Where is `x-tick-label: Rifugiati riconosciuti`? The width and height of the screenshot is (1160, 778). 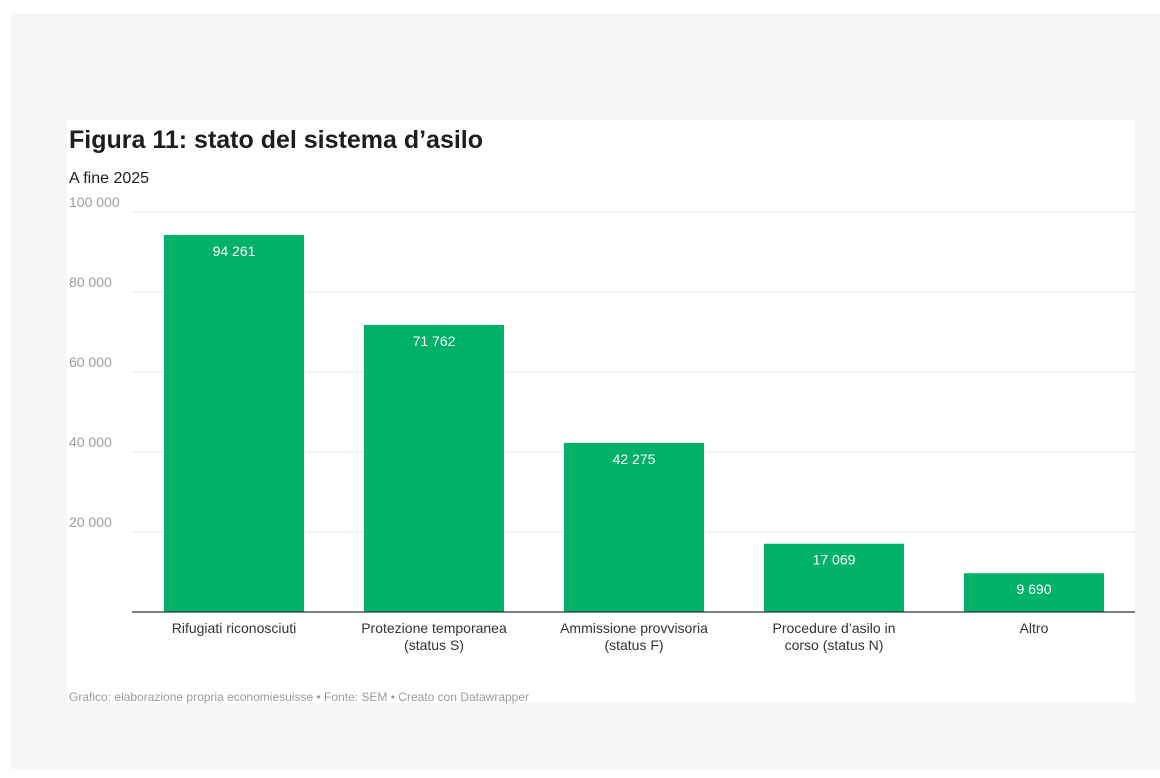 x-tick-label: Rifugiati riconosciuti is located at coordinates (234, 628).